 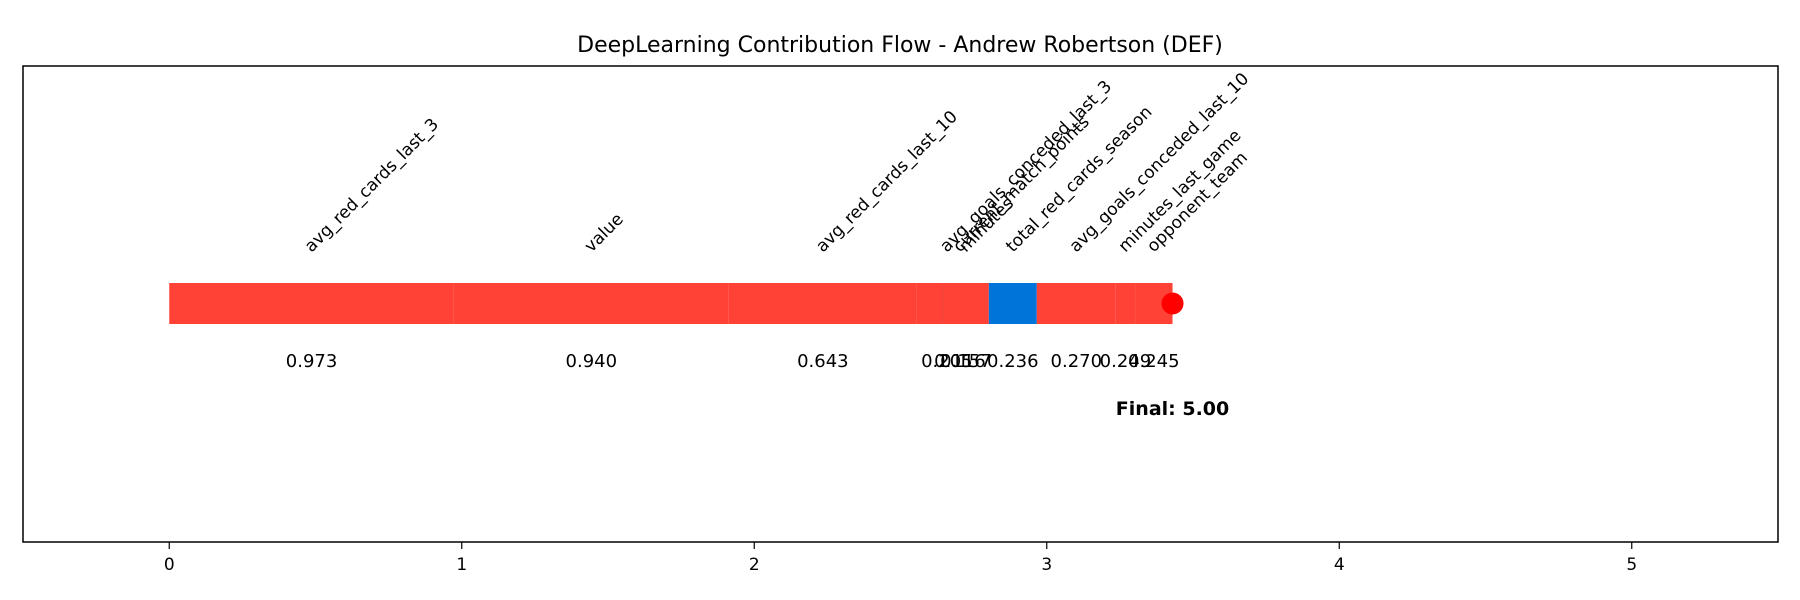 What do you see at coordinates (592, 361) in the screenshot?
I see `value-label-value: 0.940` at bounding box center [592, 361].